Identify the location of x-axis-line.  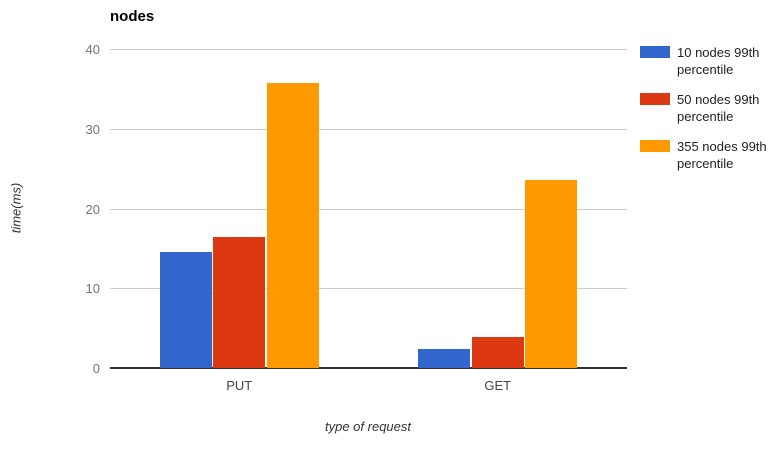
(368, 368).